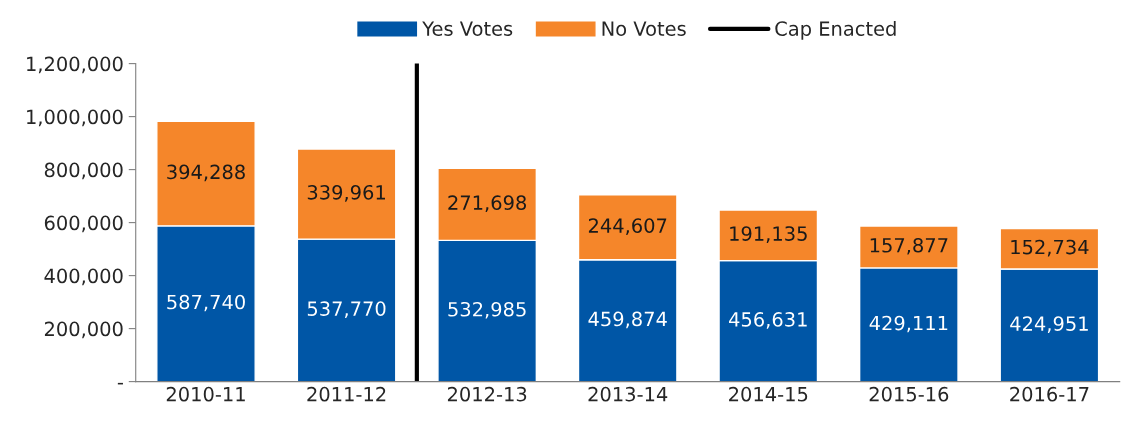  I want to click on data-label: 157,877, so click(909, 246).